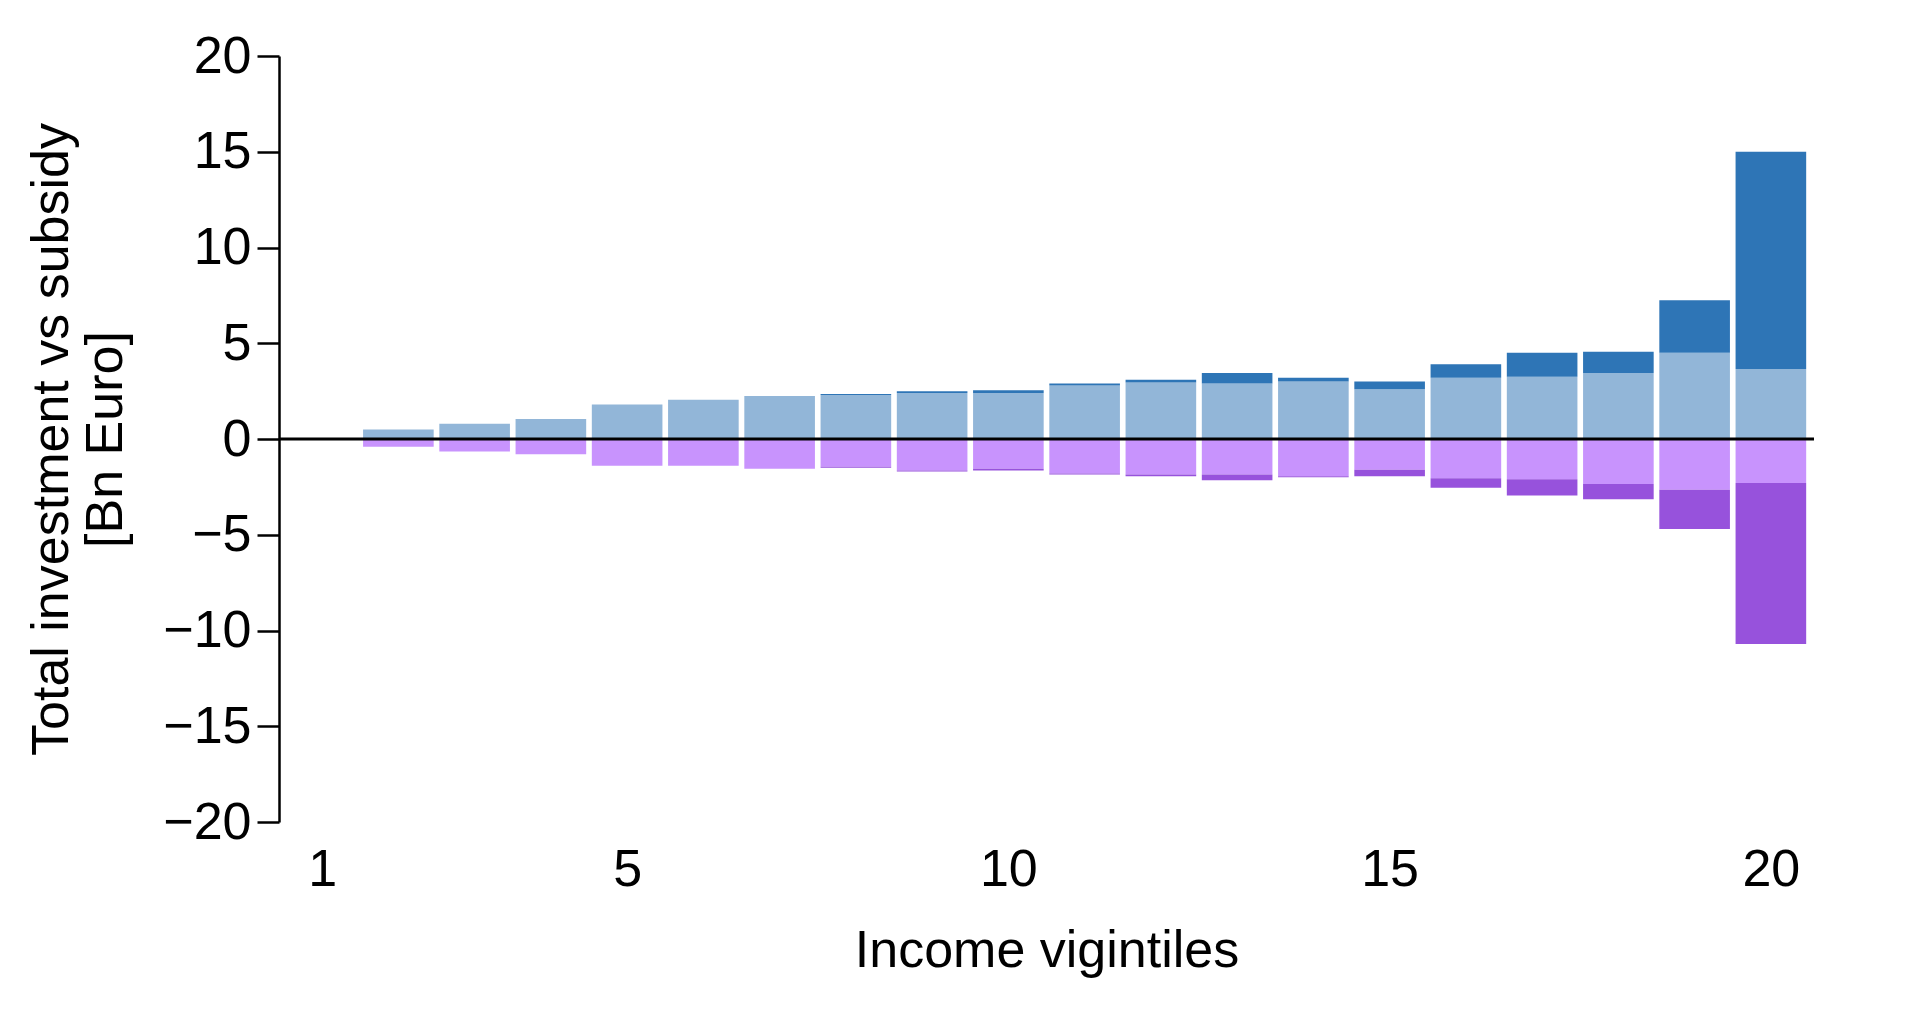 The height and width of the screenshot is (1033, 1920). Describe the element at coordinates (222, 150) in the screenshot. I see `y-tick-label: 15` at that location.